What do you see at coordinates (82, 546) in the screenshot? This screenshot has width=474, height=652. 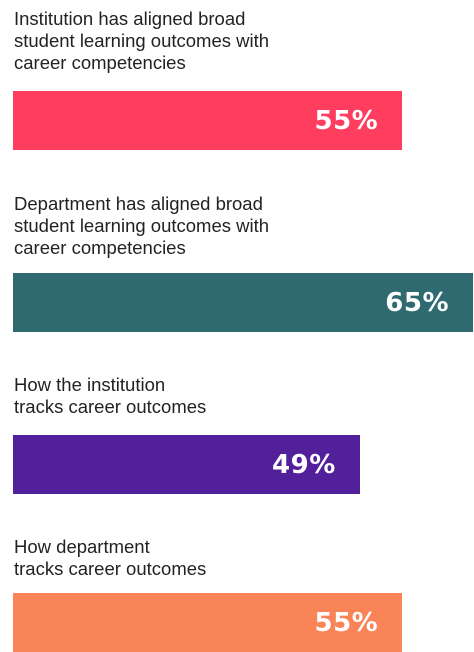 I see `category-label-line: How department` at bounding box center [82, 546].